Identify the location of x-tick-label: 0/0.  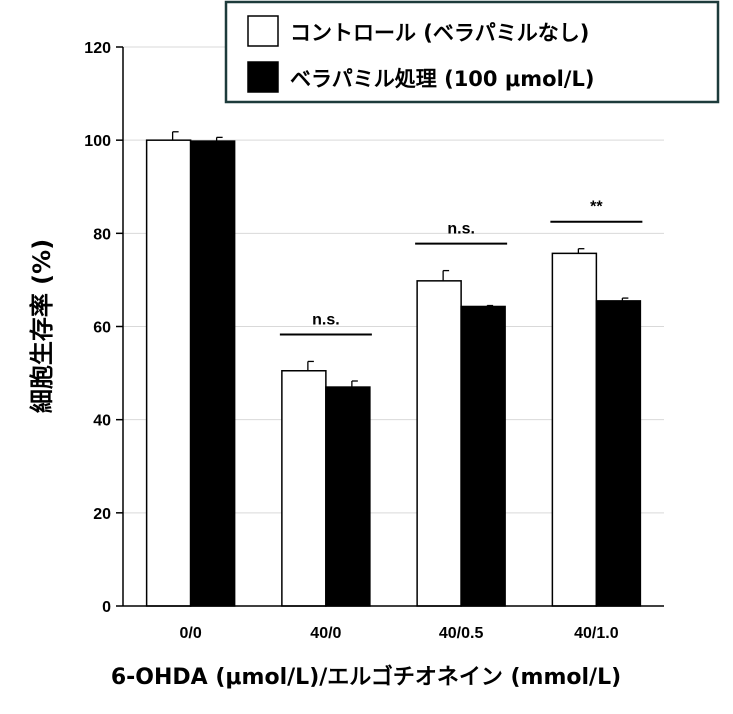
(191, 633).